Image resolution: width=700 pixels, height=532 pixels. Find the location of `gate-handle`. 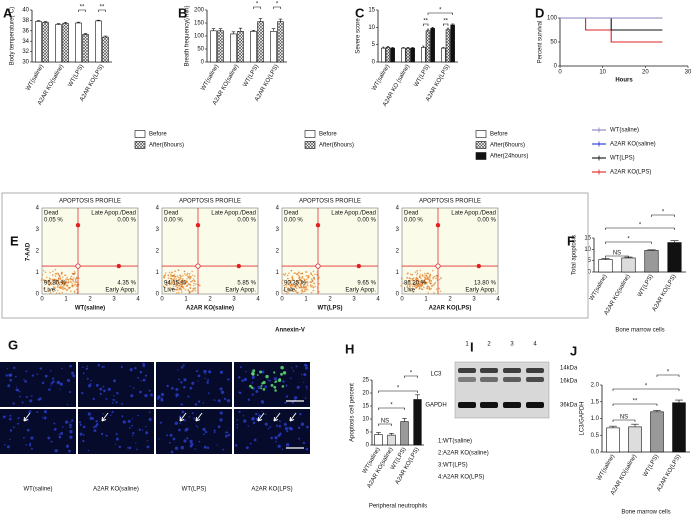

gate-handle is located at coordinates (478, 266).